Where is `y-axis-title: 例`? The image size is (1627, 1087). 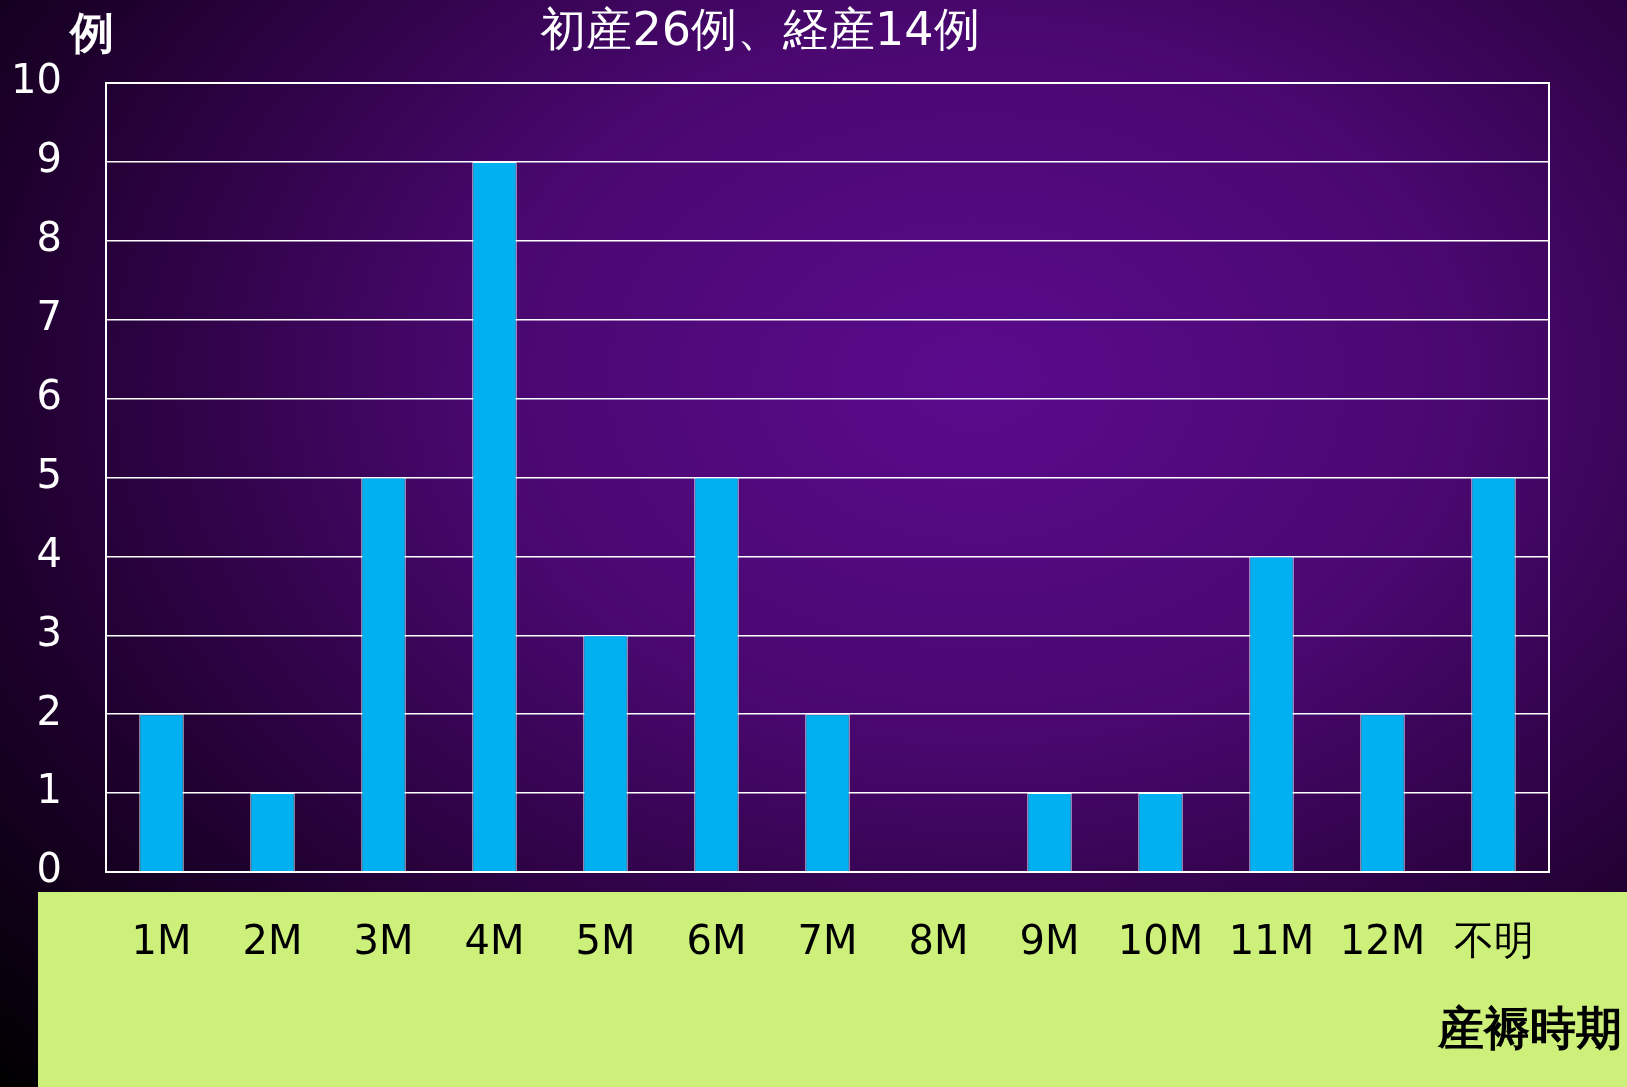
y-axis-title: 例 is located at coordinates (91, 33).